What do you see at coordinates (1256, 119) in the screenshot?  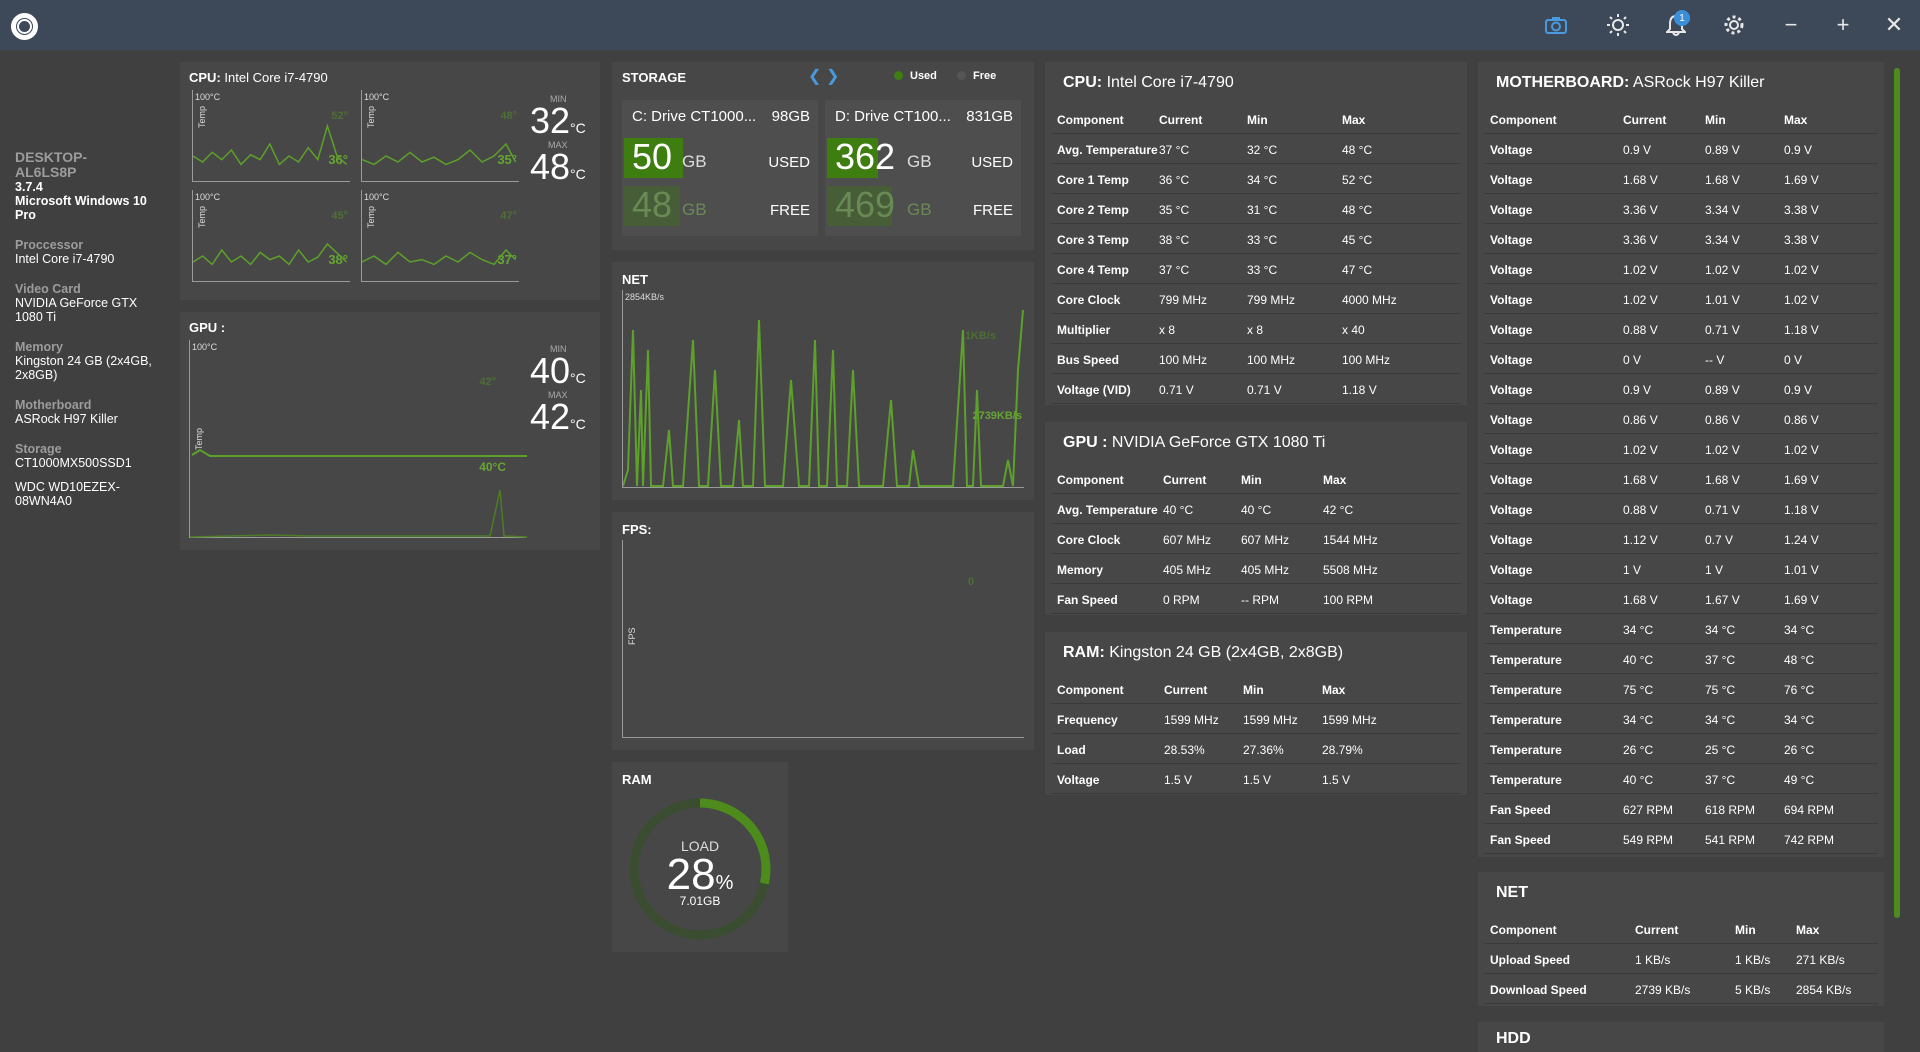 I see `table-header-row: Component Current Min Max` at bounding box center [1256, 119].